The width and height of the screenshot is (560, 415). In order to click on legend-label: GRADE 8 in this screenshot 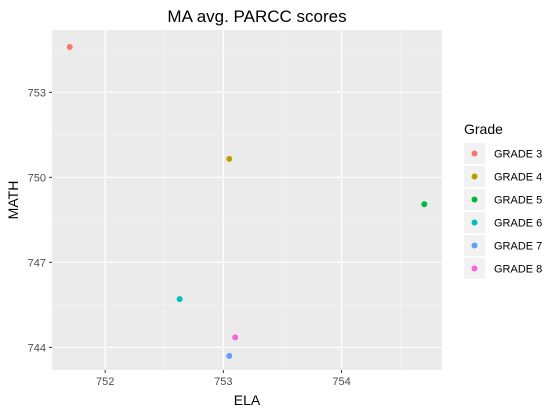, I will do `click(518, 270)`.